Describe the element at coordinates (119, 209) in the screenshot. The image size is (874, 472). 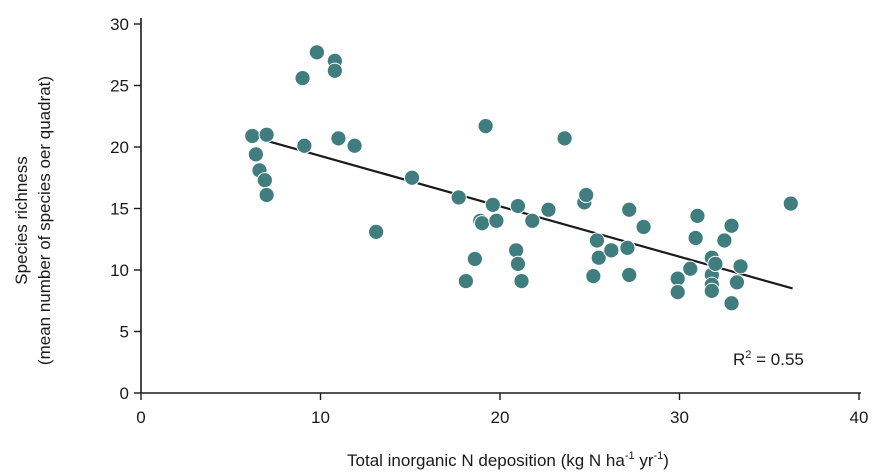
I see `y-tick-label: 15` at that location.